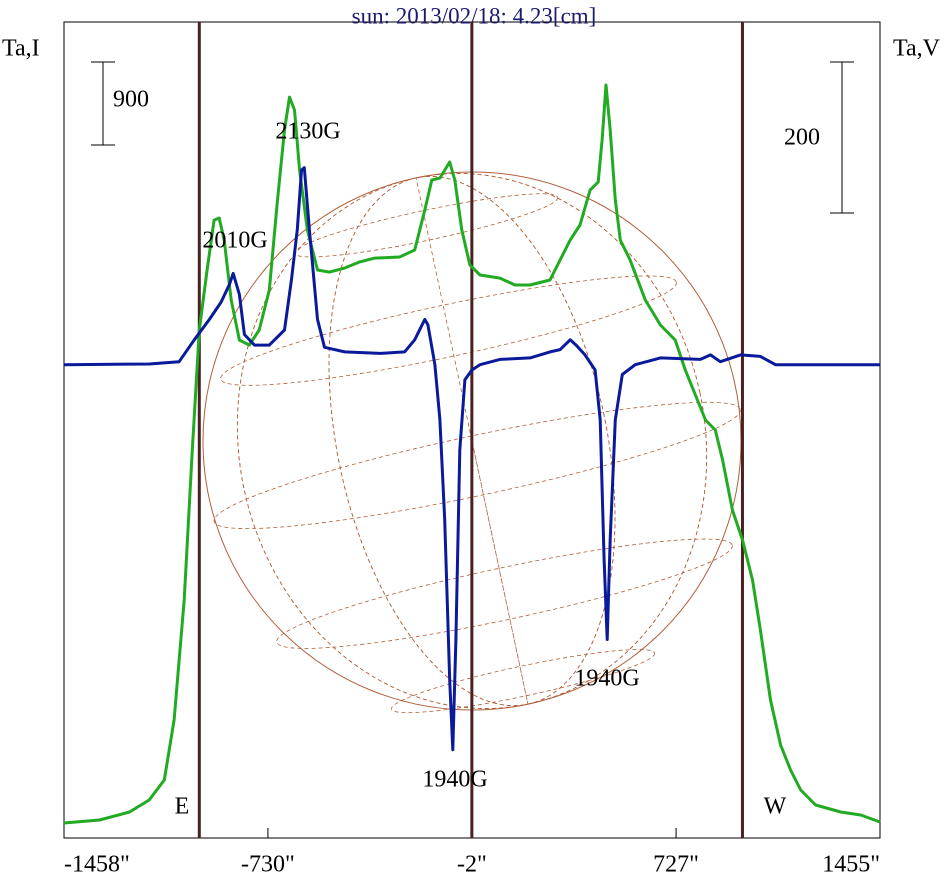 This screenshot has height=885, width=949. I want to click on x-tick-label: -1458", so click(97, 865).